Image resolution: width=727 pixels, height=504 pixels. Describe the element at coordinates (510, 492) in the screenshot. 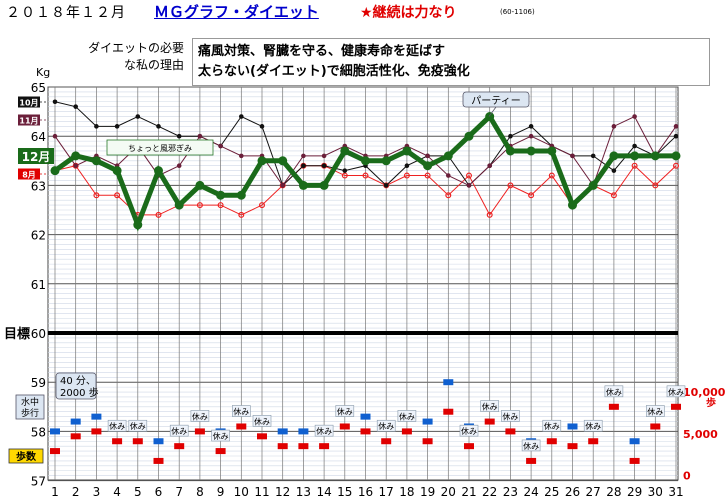

I see `x-tick-label: 23` at that location.